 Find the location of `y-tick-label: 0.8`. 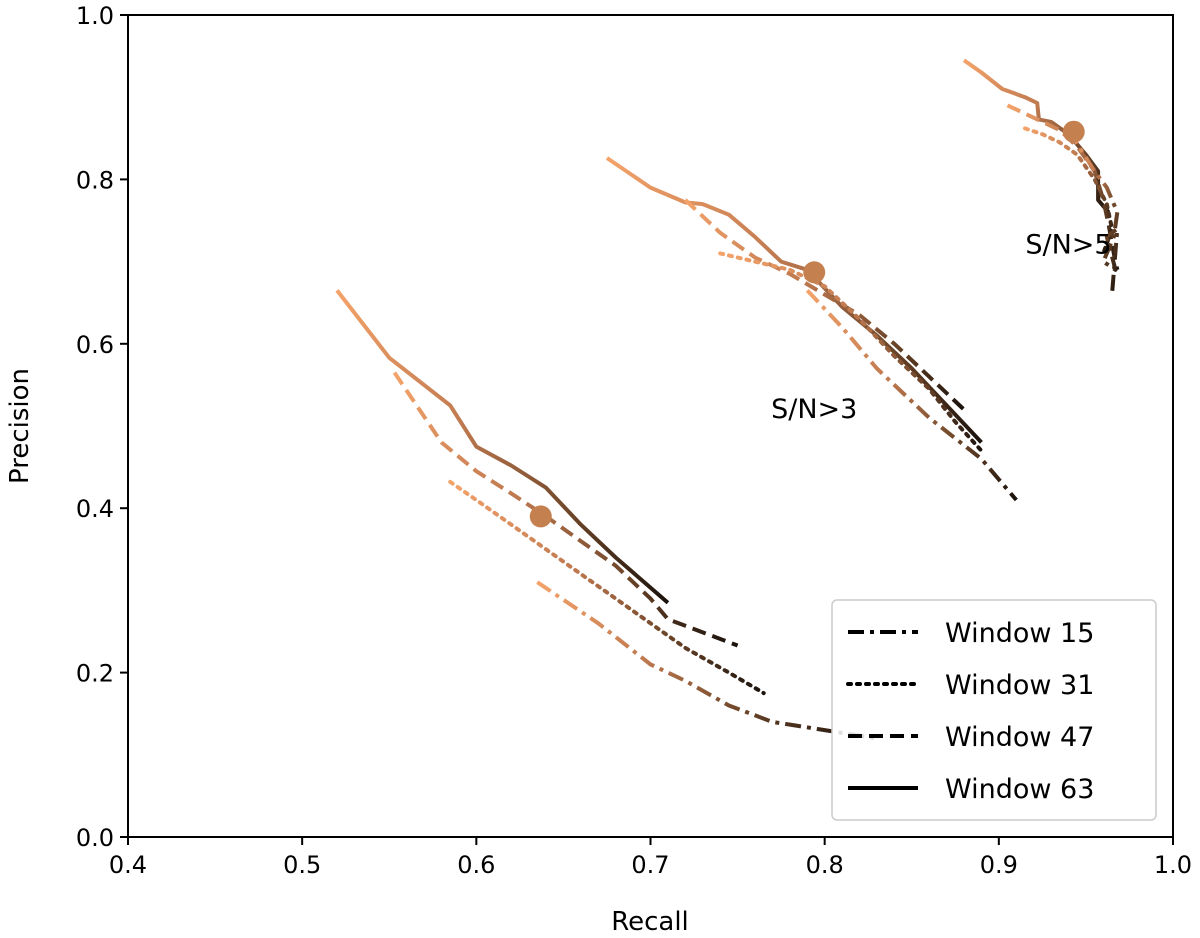

y-tick-label: 0.8 is located at coordinates (95, 180).